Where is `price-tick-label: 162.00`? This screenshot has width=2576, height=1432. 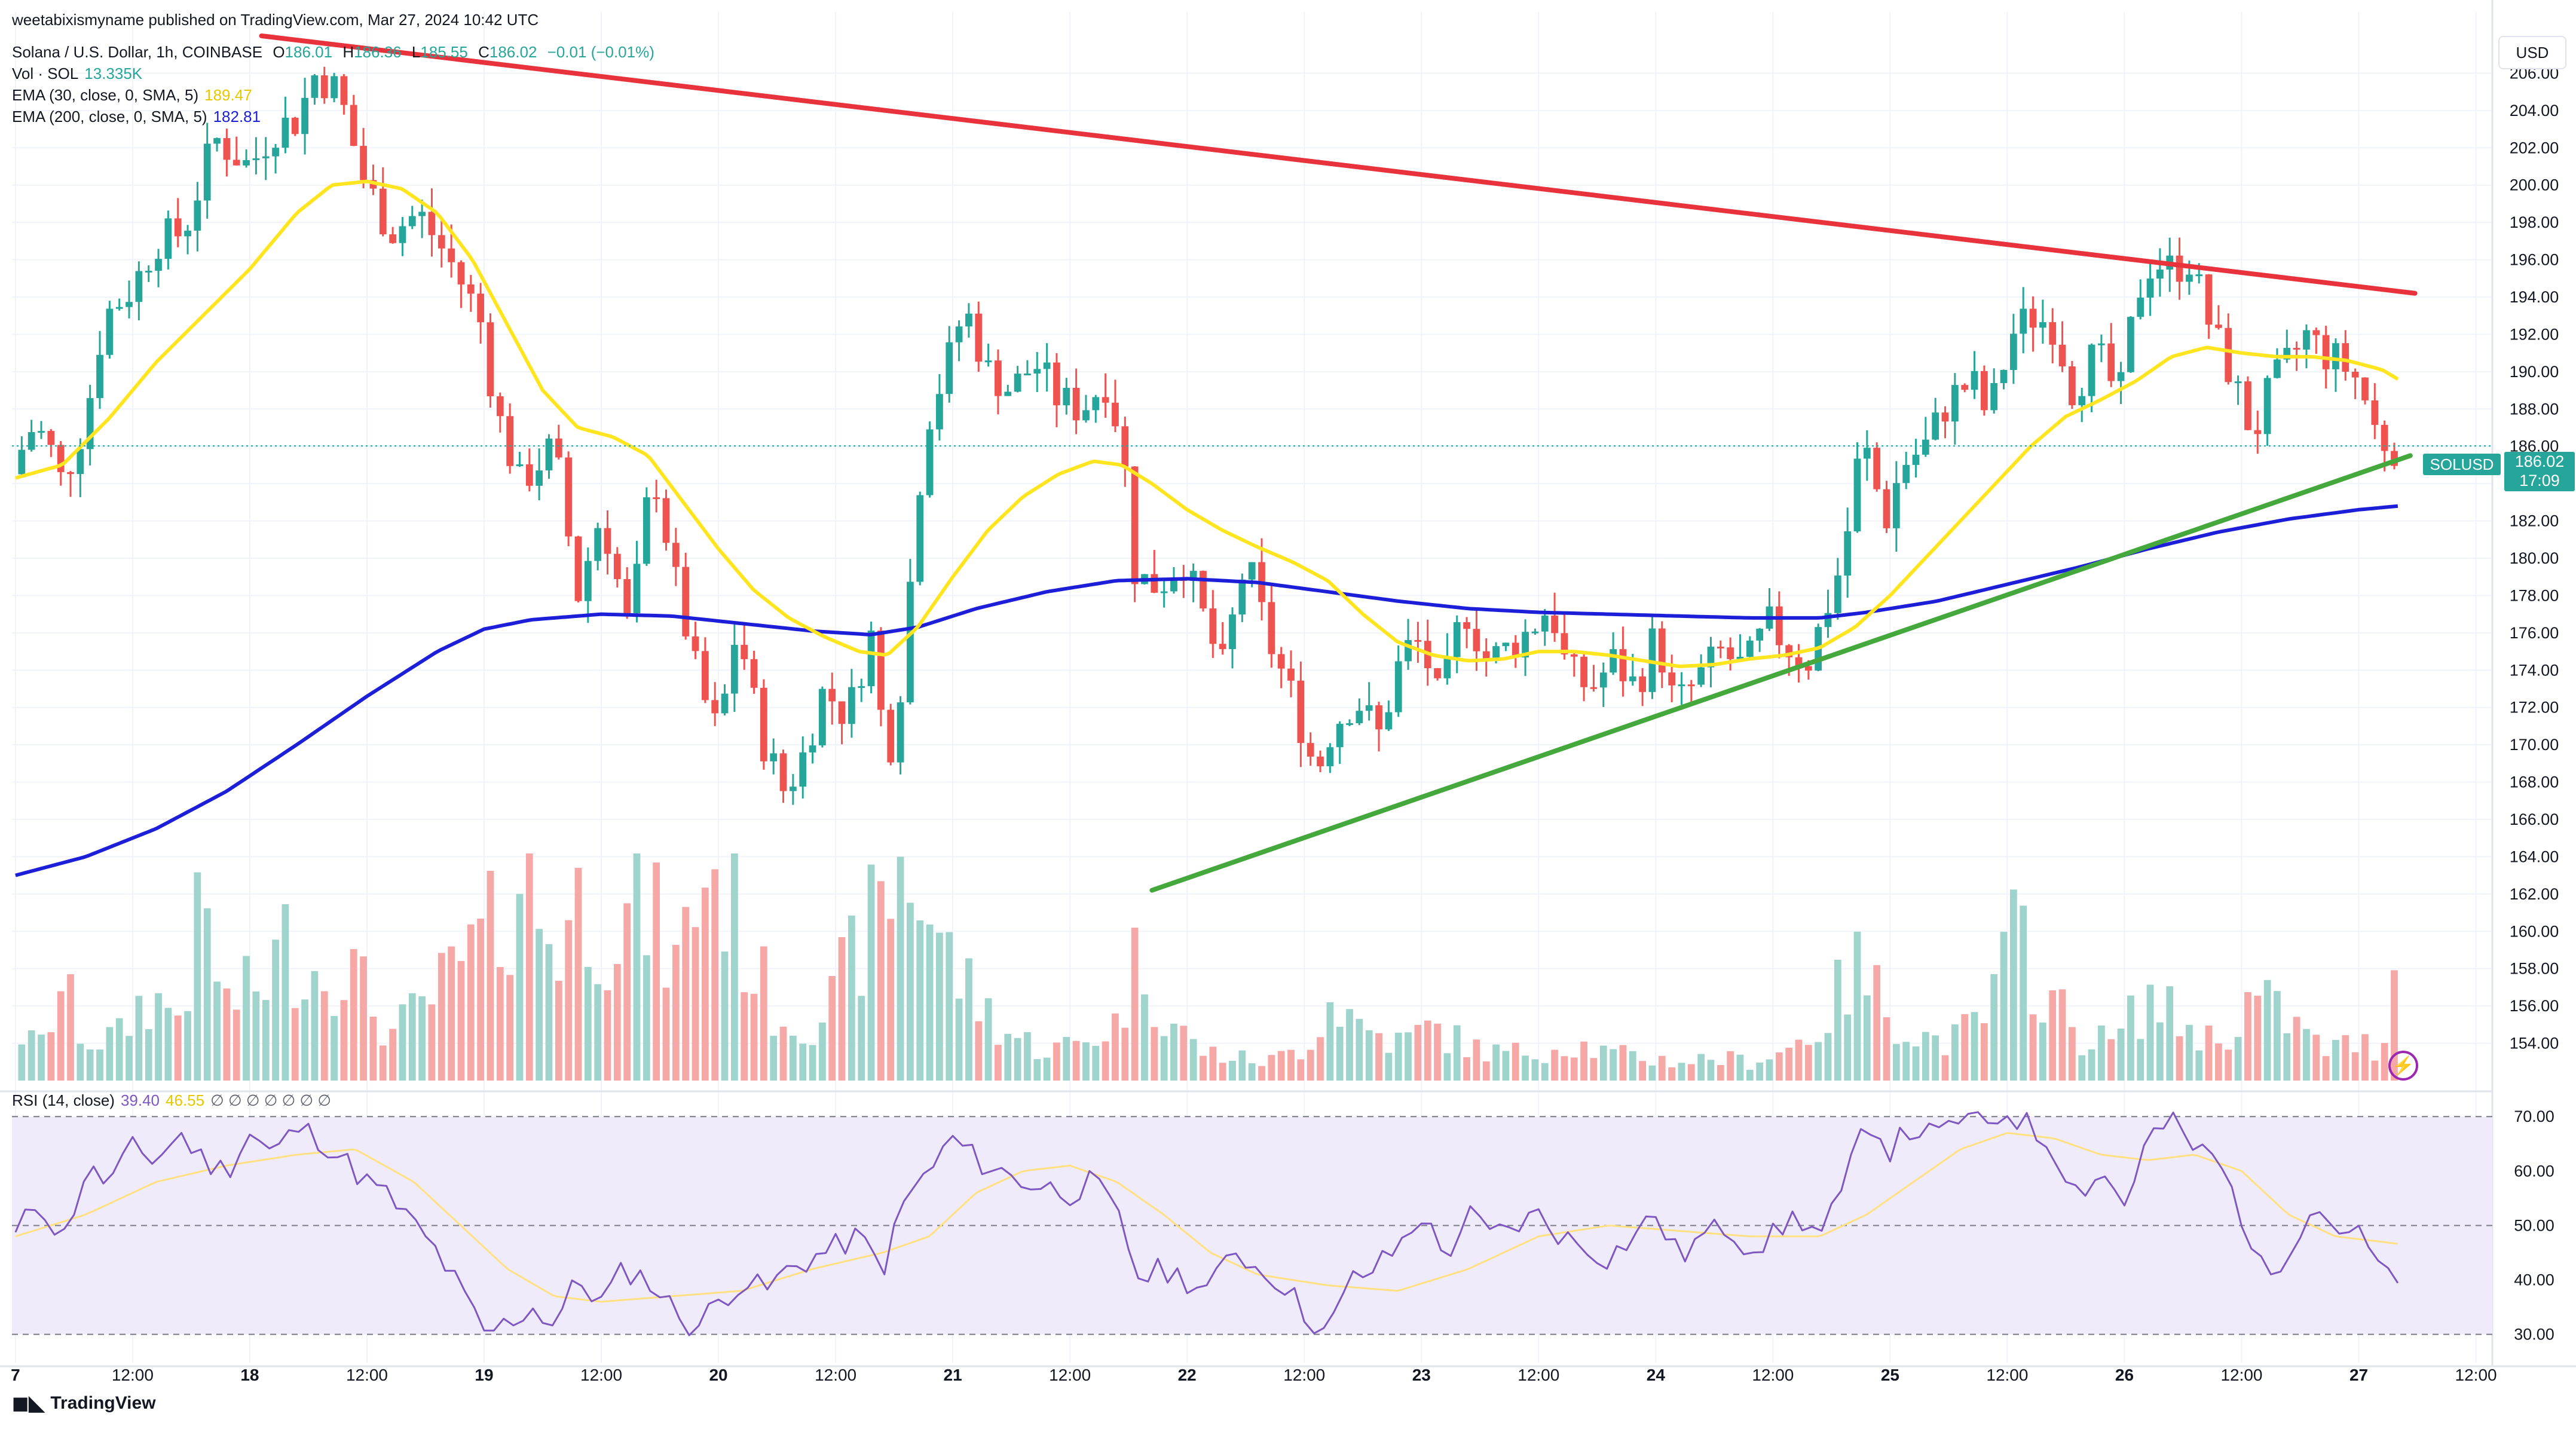 price-tick-label: 162.00 is located at coordinates (2534, 894).